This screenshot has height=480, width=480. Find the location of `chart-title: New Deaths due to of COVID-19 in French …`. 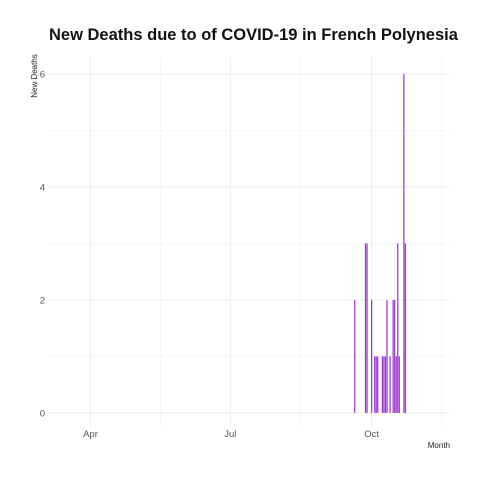

chart-title: New Deaths due to of COVID-19 in French … is located at coordinates (253, 35).